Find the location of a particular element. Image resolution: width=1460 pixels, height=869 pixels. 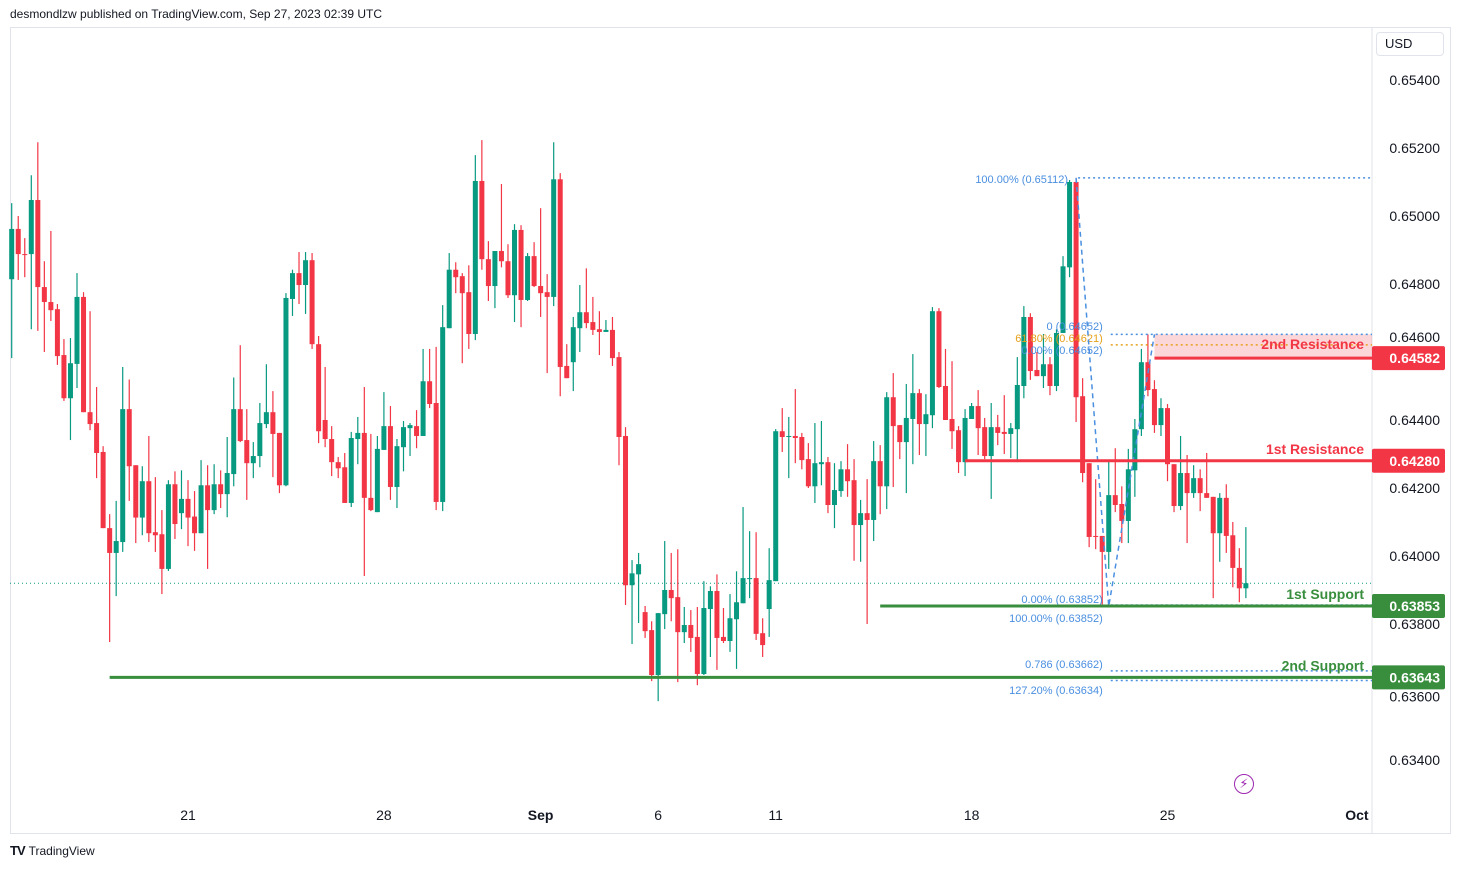

price-tick-label: 0.65000 is located at coordinates (1414, 216).